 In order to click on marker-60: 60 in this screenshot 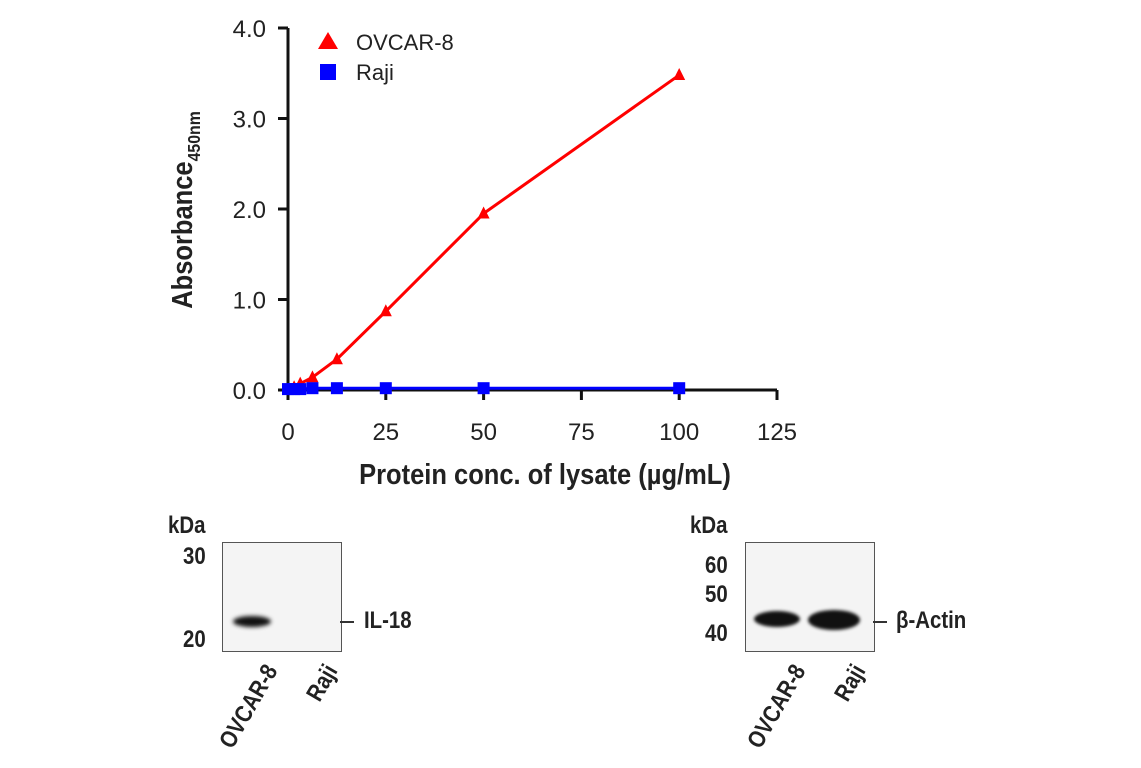, I will do `click(716, 565)`.